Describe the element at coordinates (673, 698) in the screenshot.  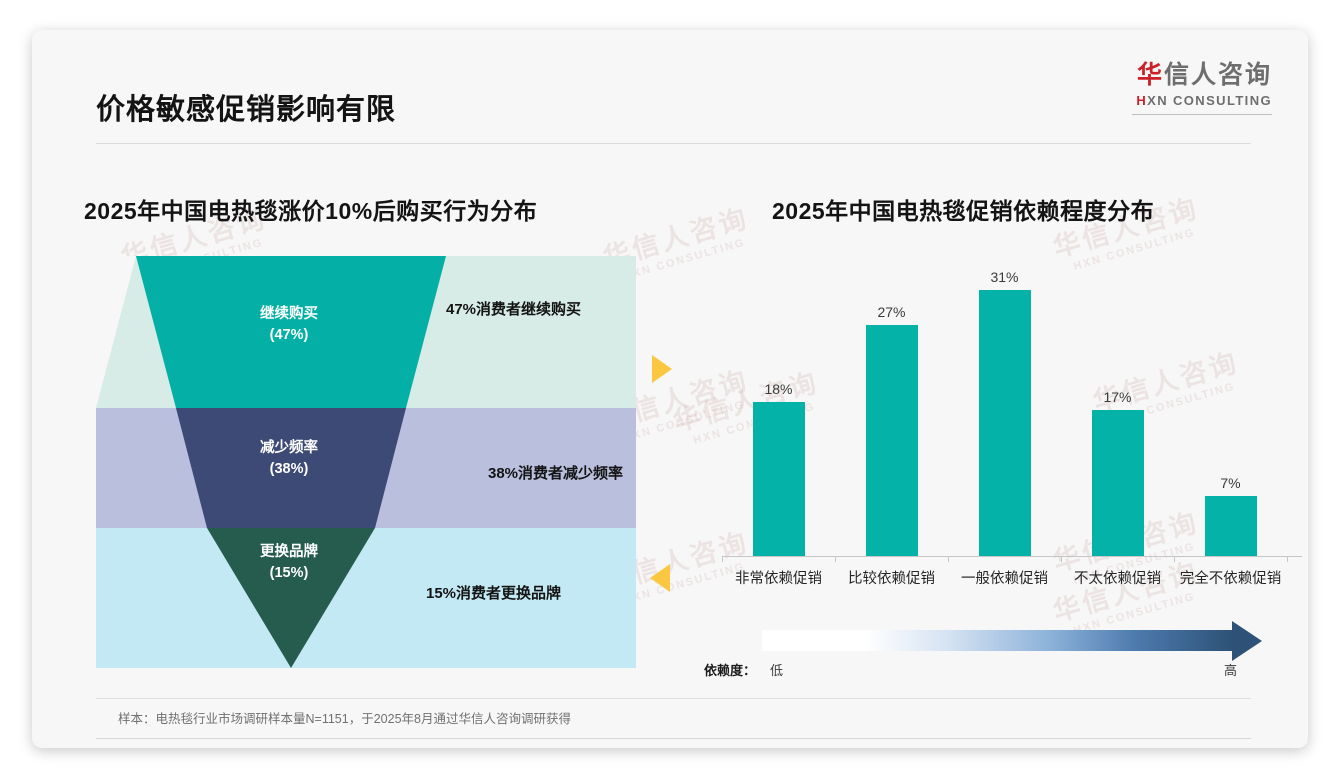
I see `note-divider` at that location.